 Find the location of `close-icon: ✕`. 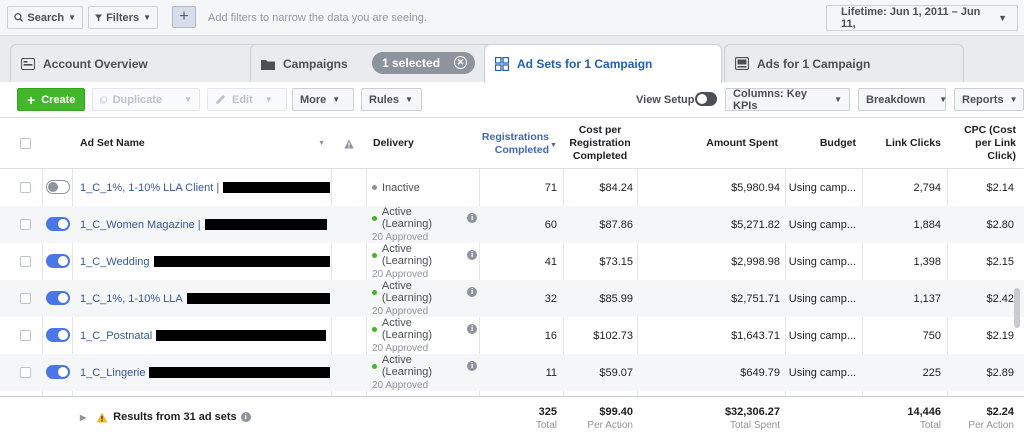

close-icon: ✕ is located at coordinates (460, 62).